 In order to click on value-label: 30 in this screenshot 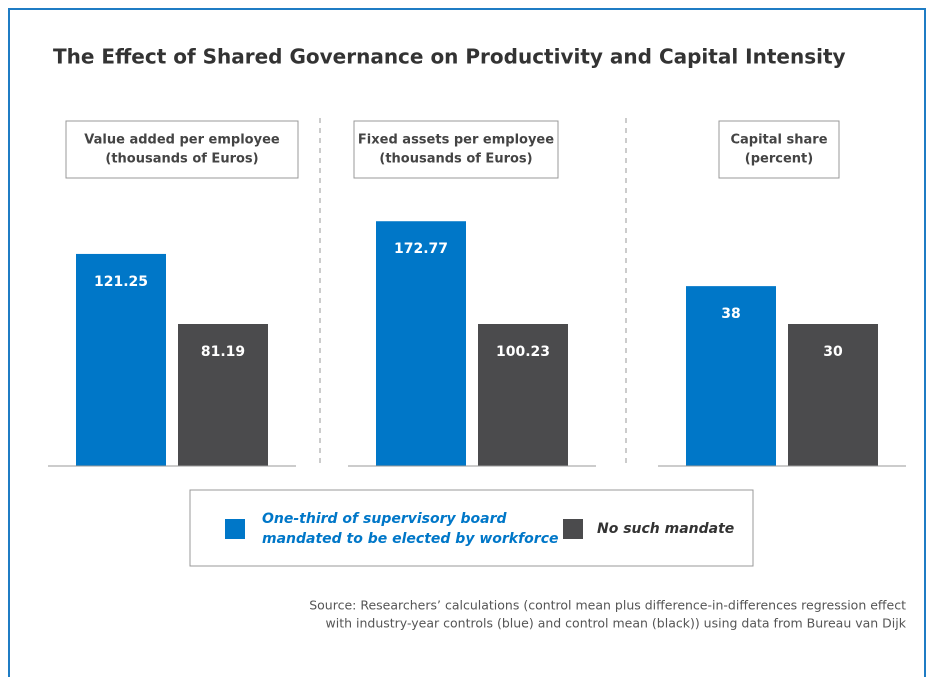, I will do `click(833, 352)`.